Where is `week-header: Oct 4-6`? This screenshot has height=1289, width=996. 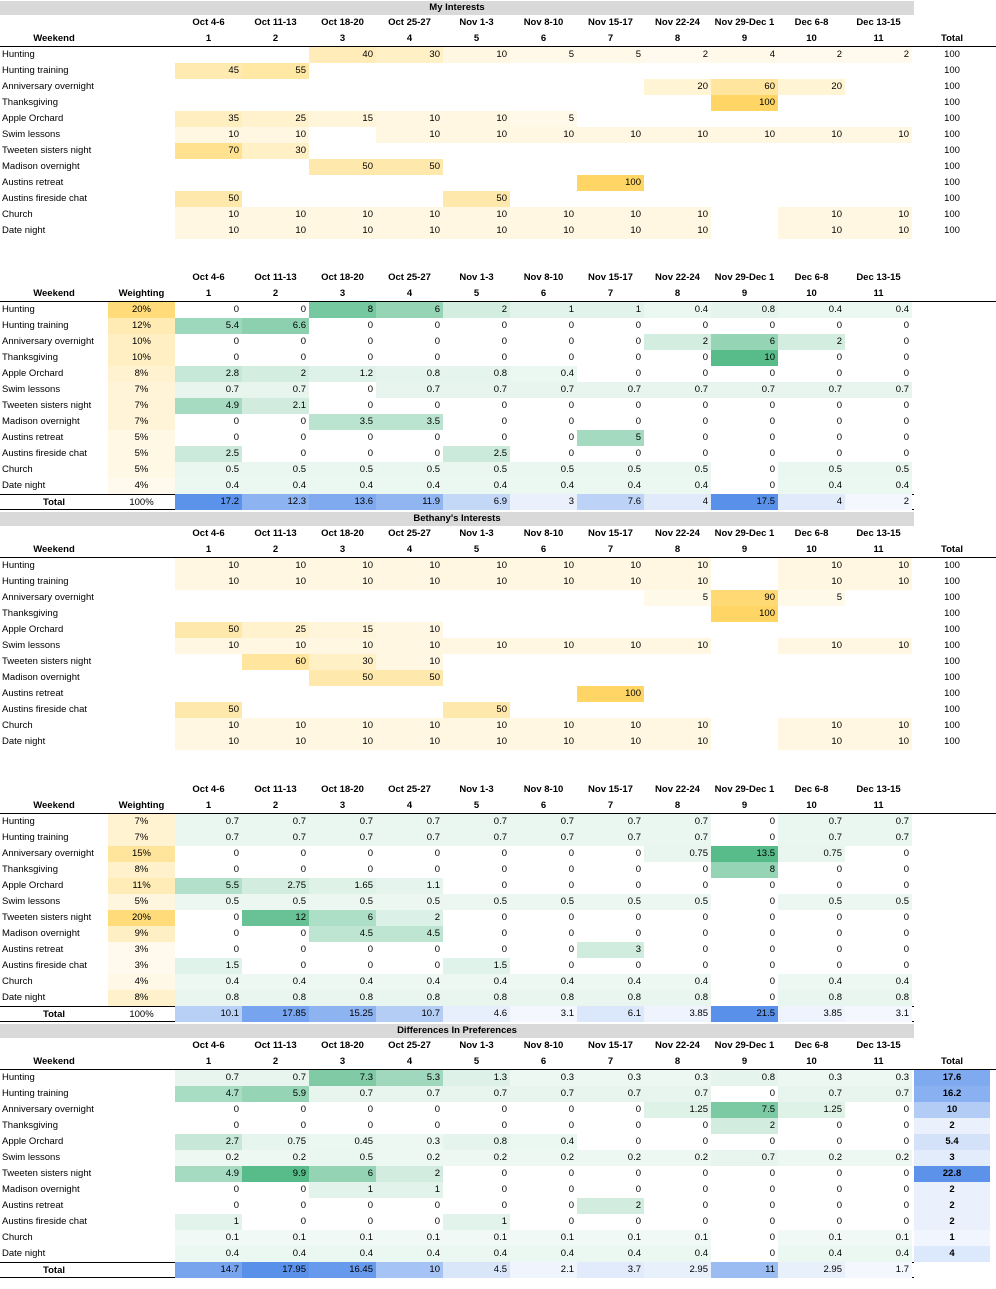 week-header: Oct 4-6 is located at coordinates (208, 1045).